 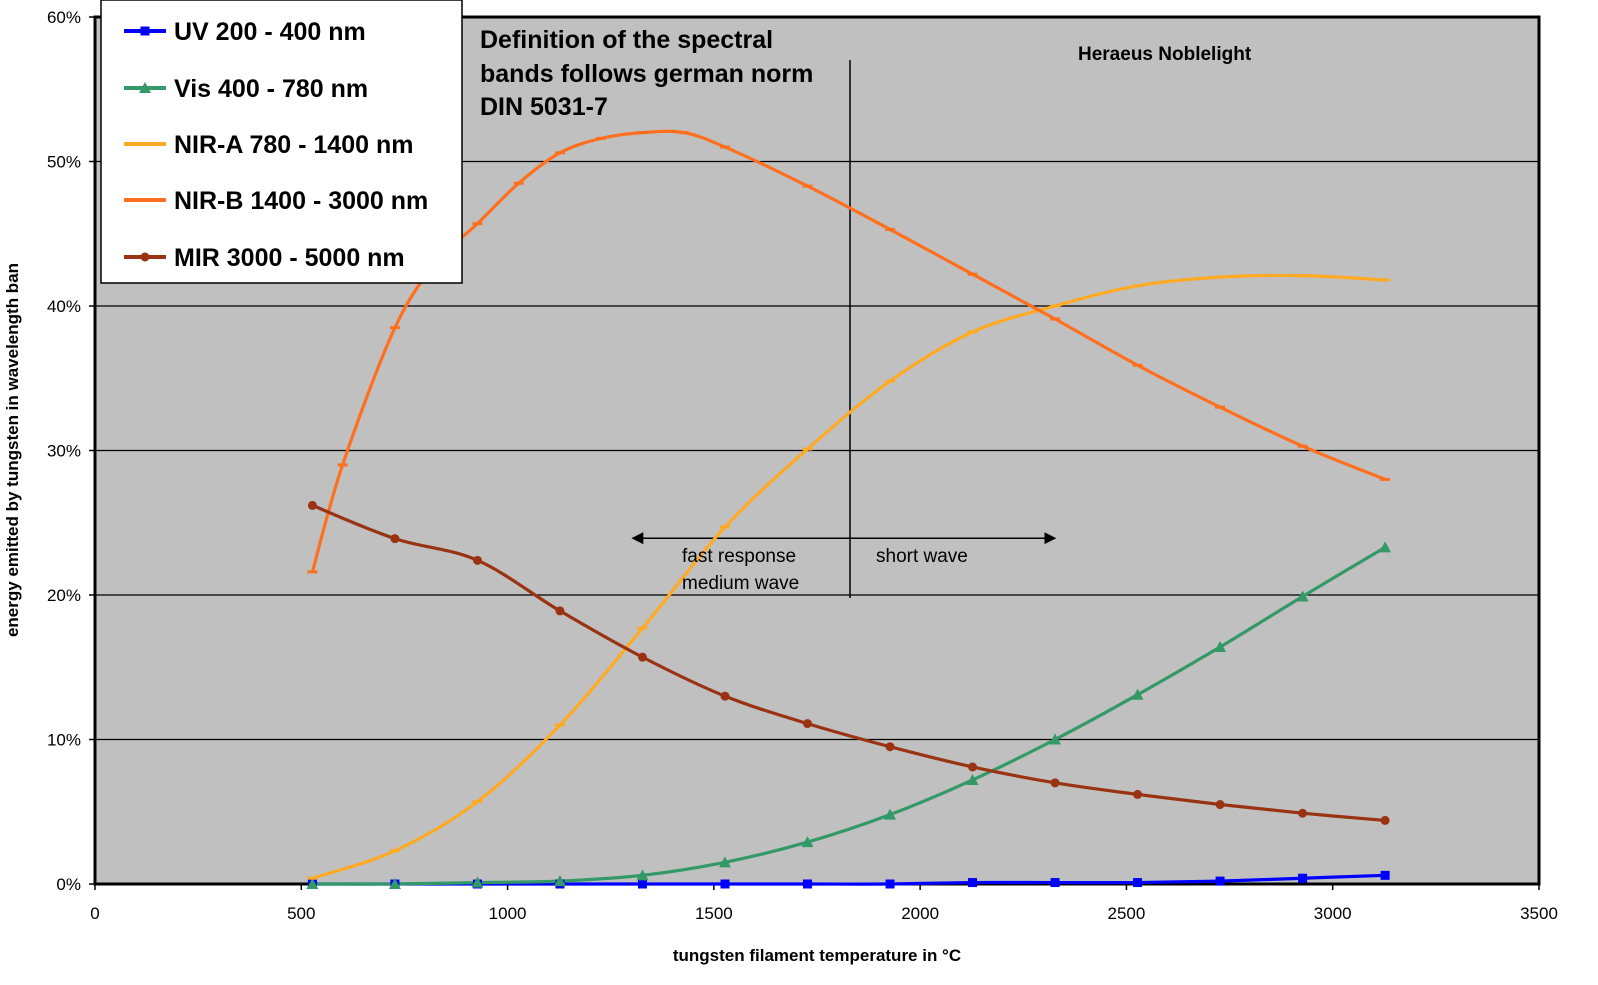 I want to click on x-tick-label: 3500, so click(x=1539, y=913).